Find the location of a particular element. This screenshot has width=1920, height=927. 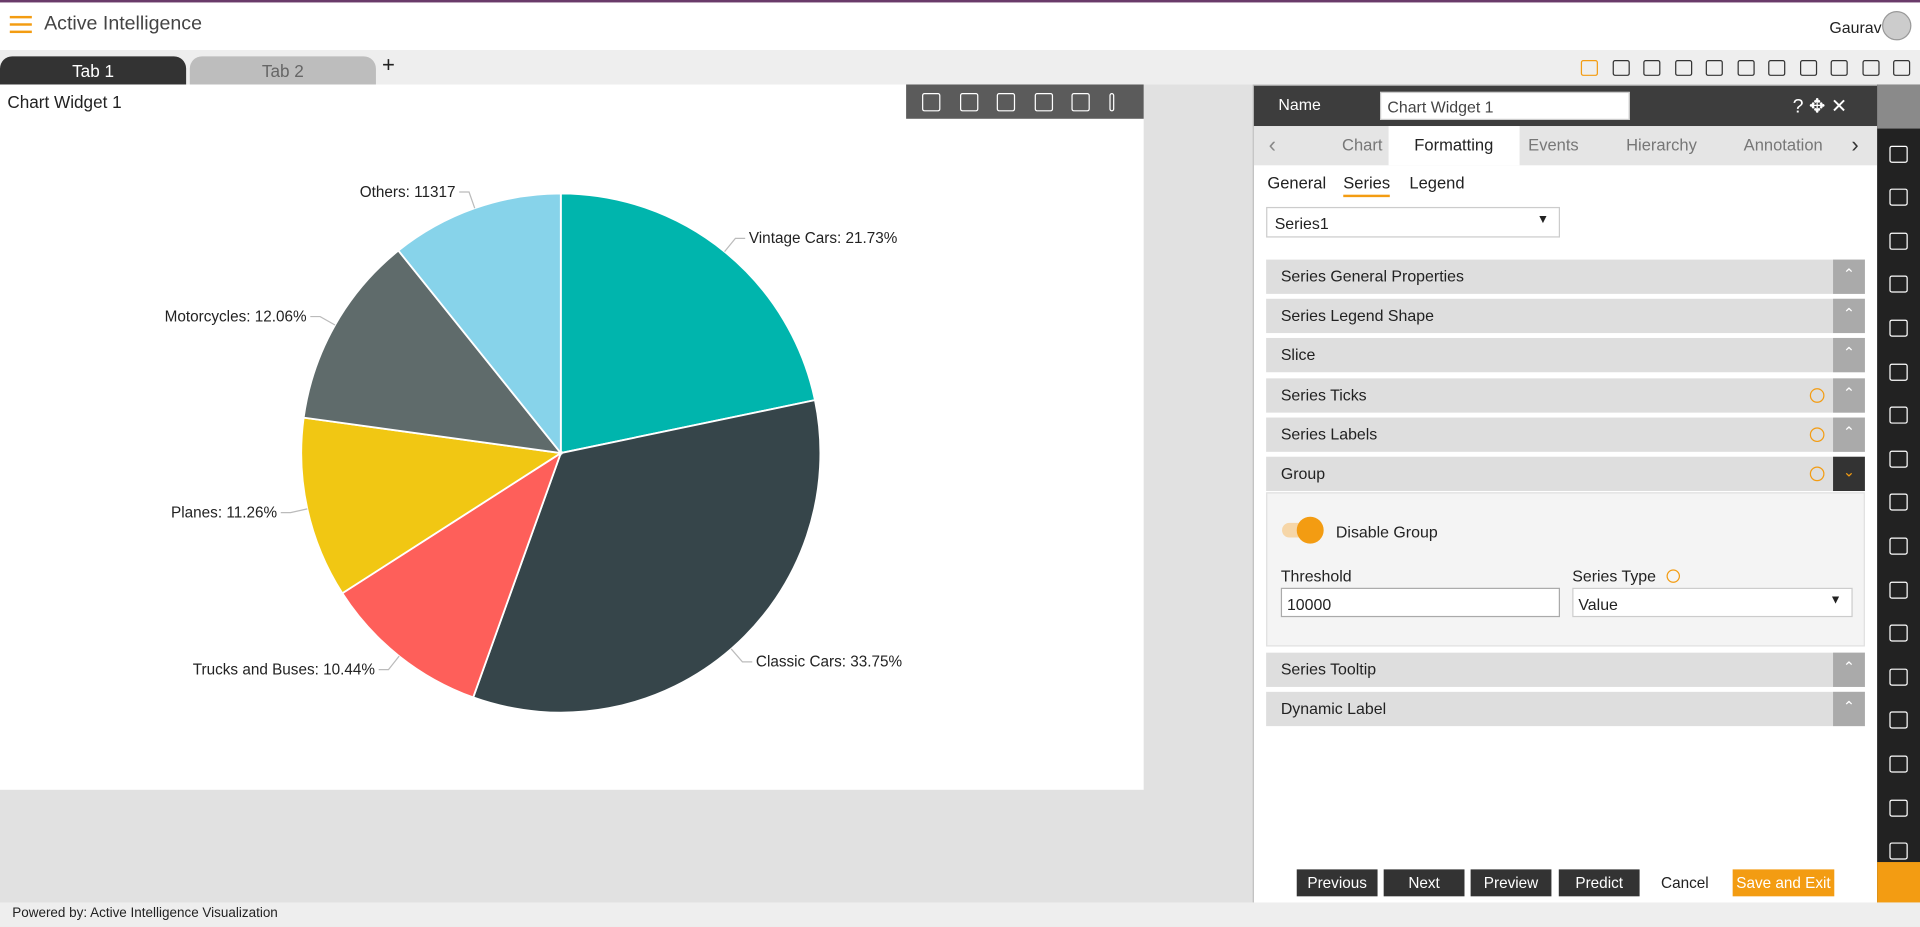

avatar is located at coordinates (1897, 26).